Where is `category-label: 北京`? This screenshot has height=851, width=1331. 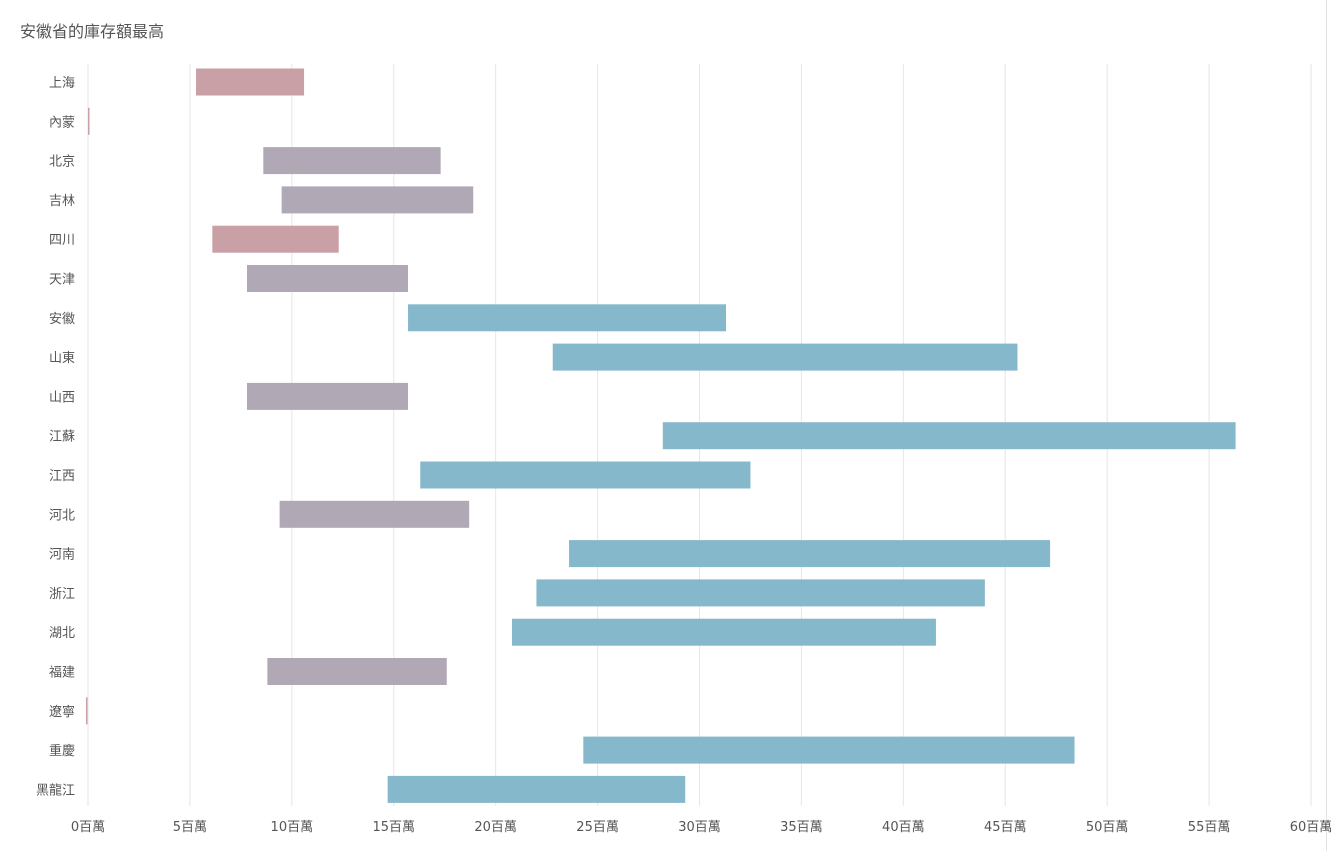
category-label: 北京 is located at coordinates (62, 162).